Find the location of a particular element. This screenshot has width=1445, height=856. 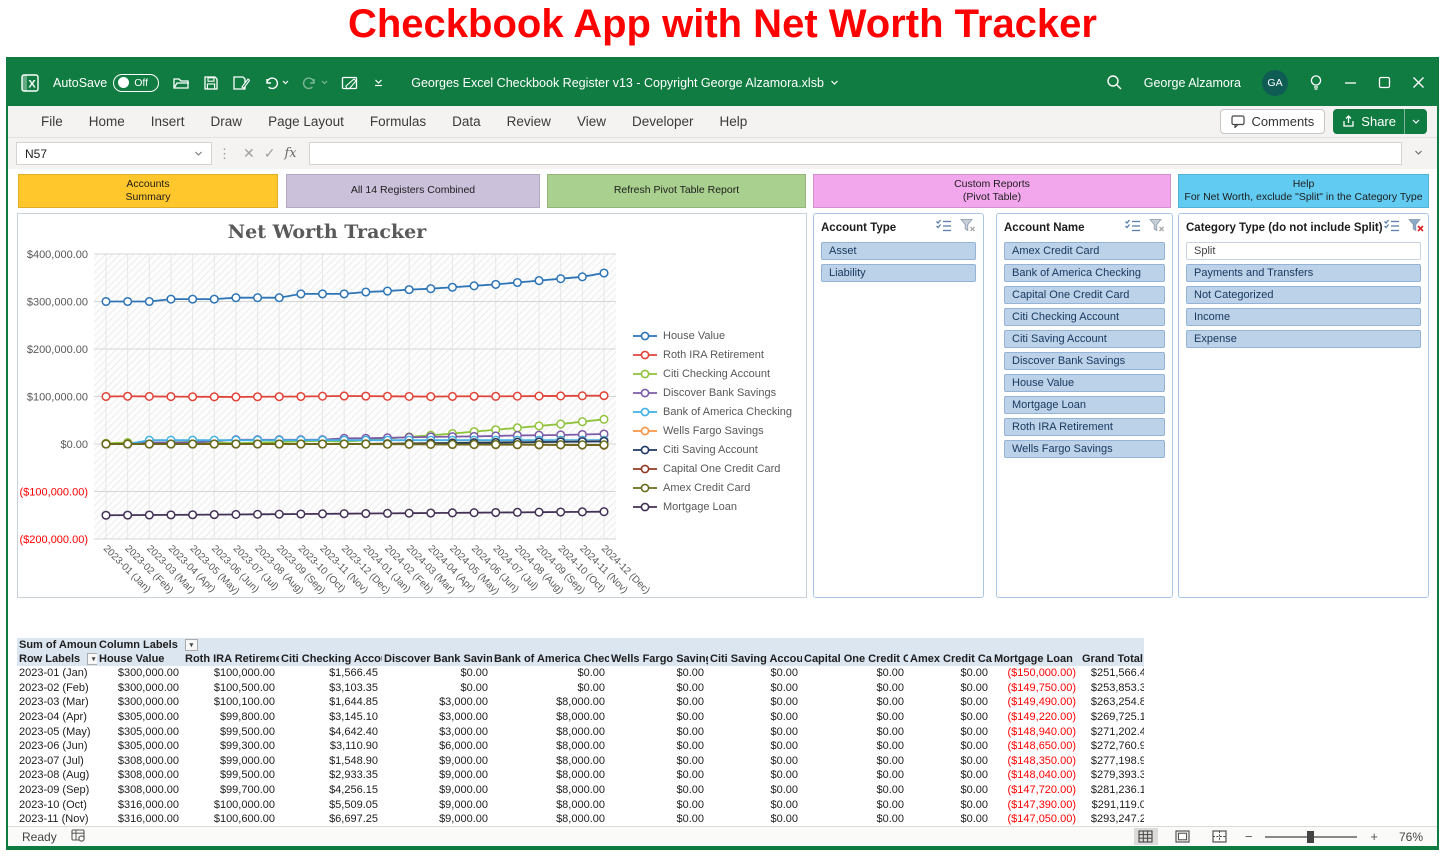

slicer-item-payments-and-transfers: Payments and Transfers is located at coordinates (1303, 273).